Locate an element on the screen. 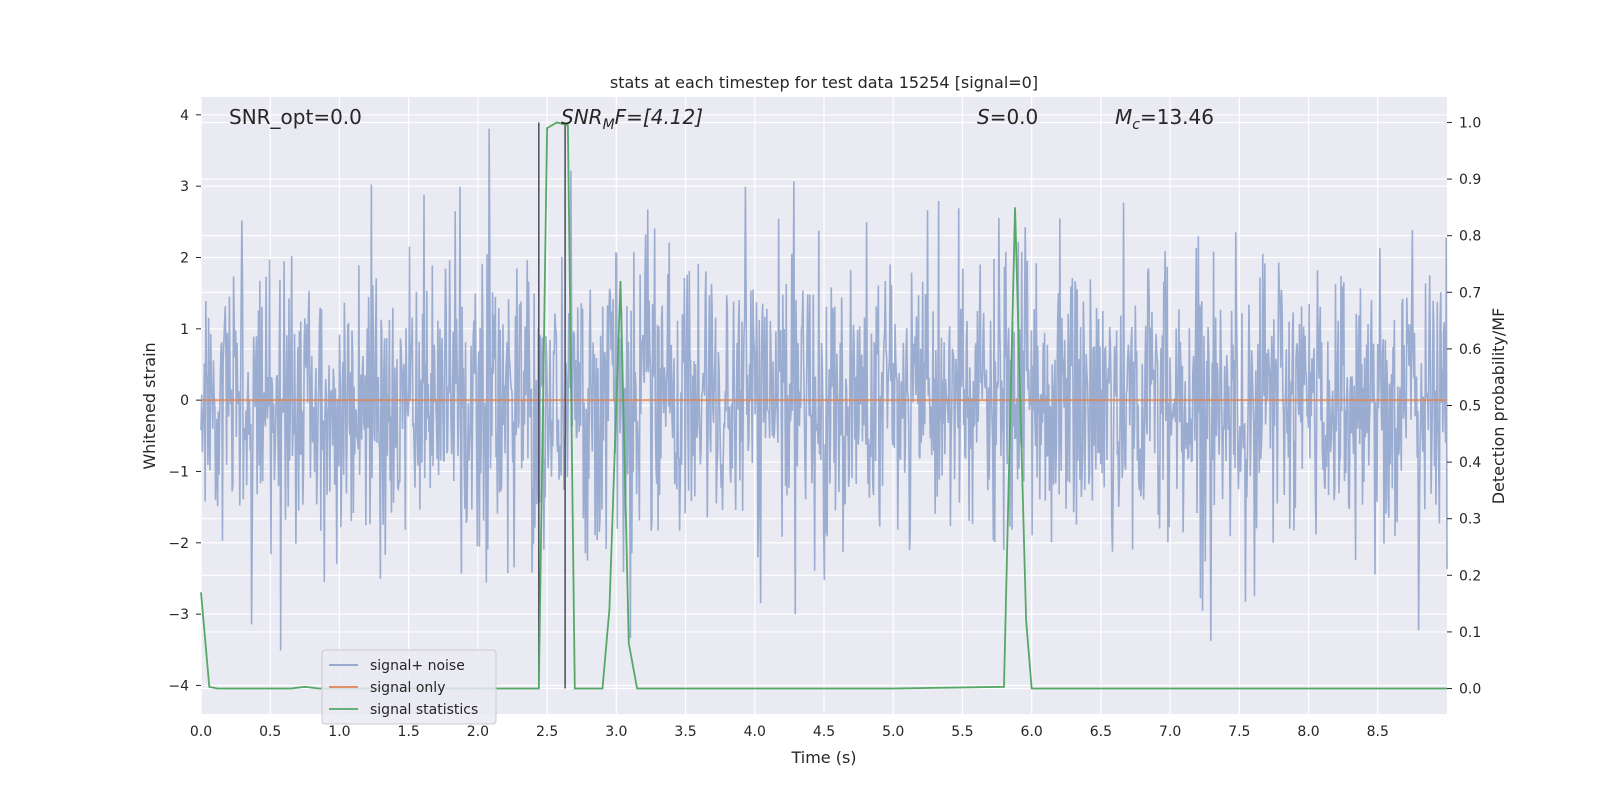 The width and height of the screenshot is (1600, 804). y-axis-label: Whitened strain is located at coordinates (149, 405).